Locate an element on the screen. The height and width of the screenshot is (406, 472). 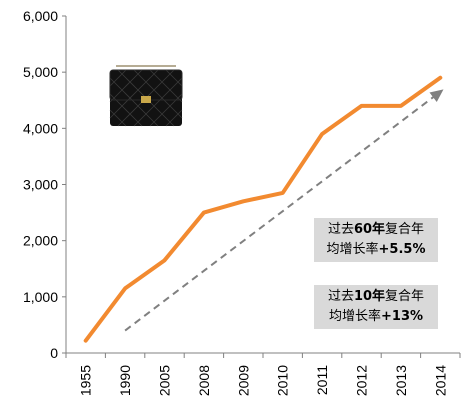
y-tick-label: 5,000 is located at coordinates (40, 72).